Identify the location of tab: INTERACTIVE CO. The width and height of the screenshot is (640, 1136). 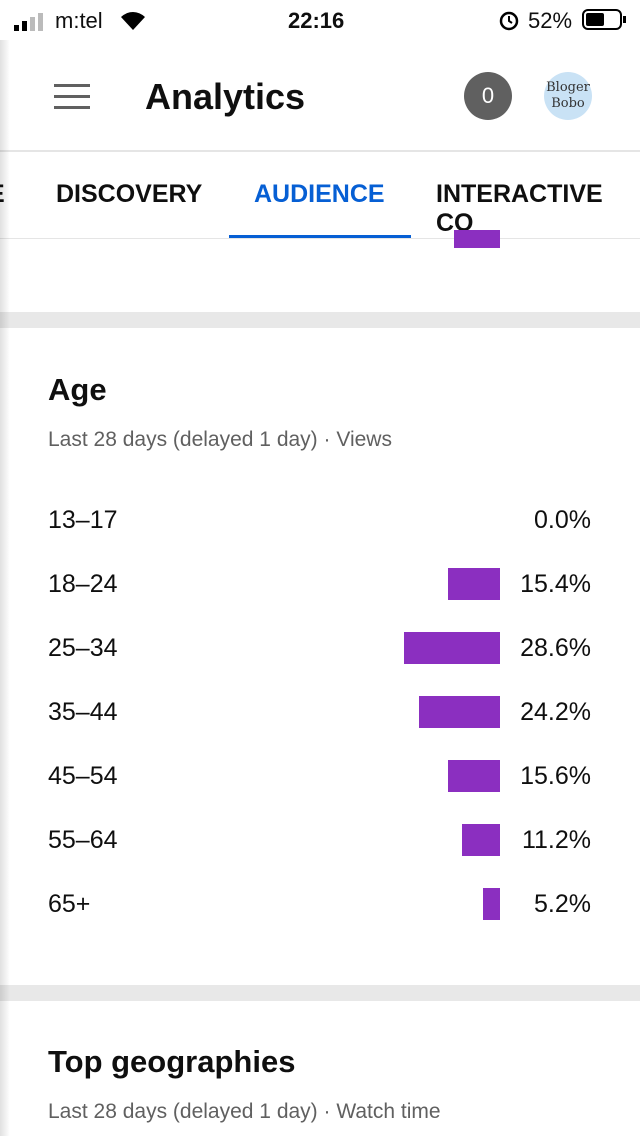
(519, 208).